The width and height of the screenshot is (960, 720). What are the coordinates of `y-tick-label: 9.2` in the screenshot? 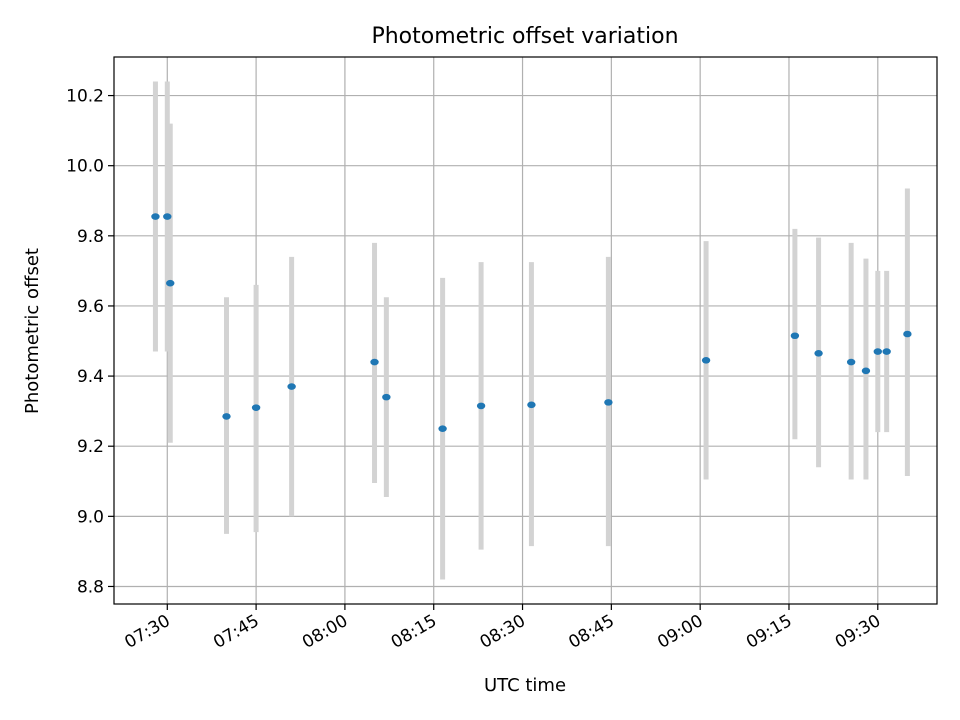 It's located at (90, 447).